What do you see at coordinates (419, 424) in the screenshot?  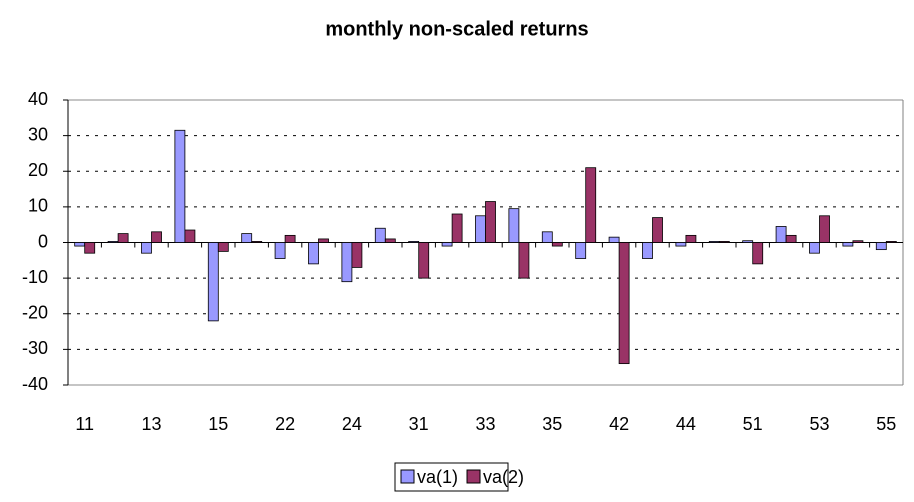 I see `x-tick-label: 31` at bounding box center [419, 424].